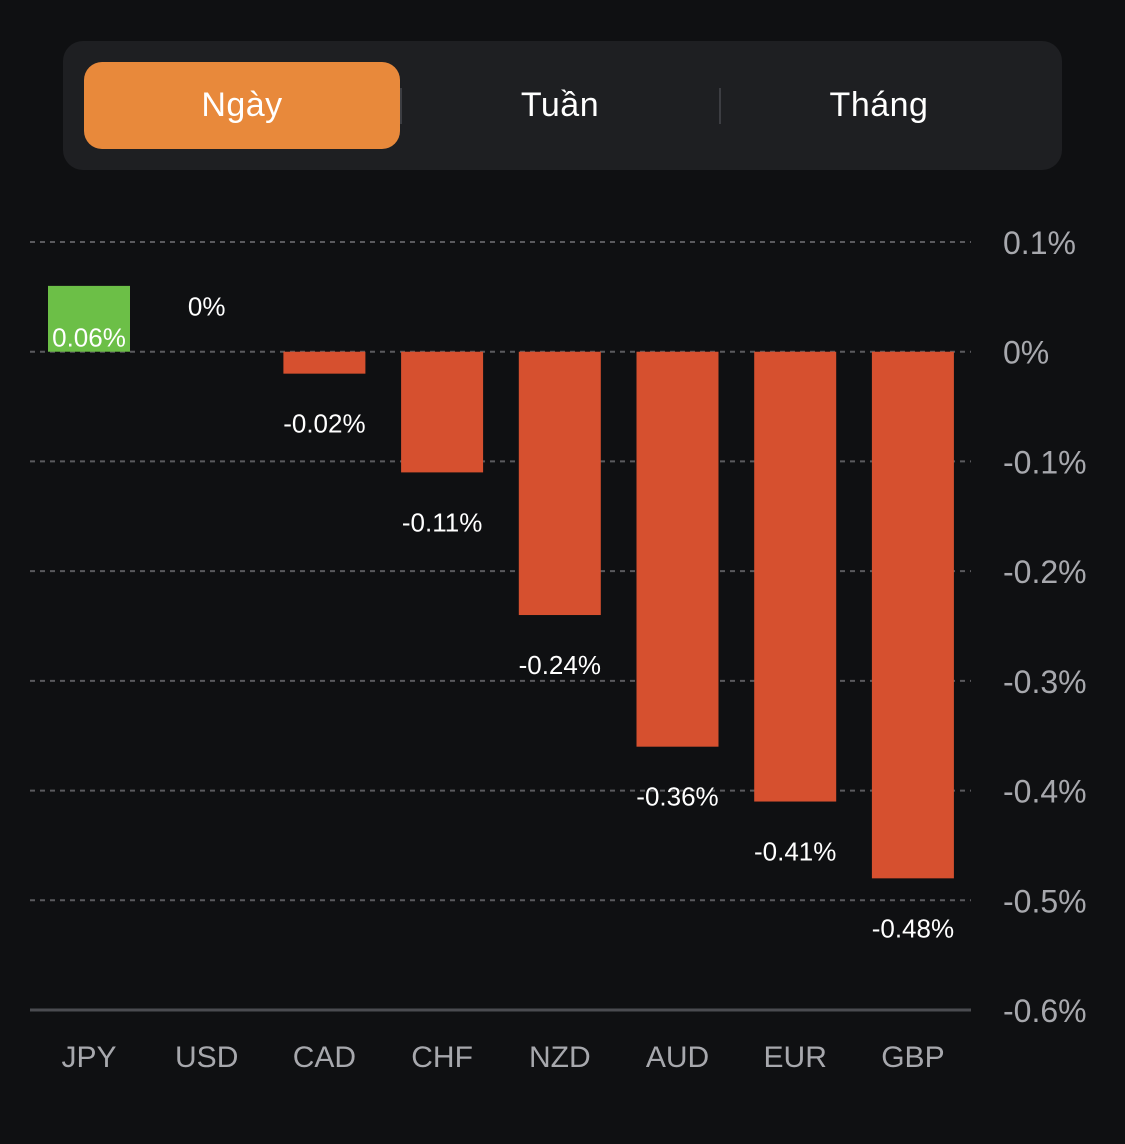 This screenshot has height=1144, width=1125. What do you see at coordinates (1039, 243) in the screenshot?
I see `y-tick-label: 0.1%` at bounding box center [1039, 243].